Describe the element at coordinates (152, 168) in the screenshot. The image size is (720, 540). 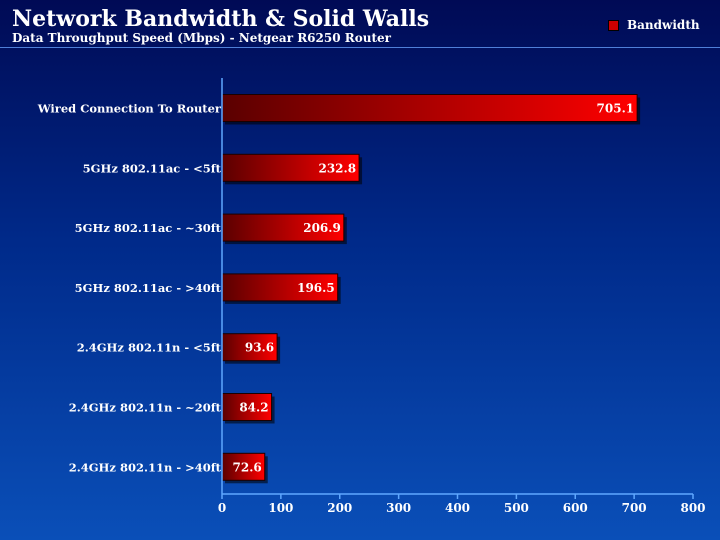
I see `category-label: 5GHz 802.11ac - <5ft` at that location.